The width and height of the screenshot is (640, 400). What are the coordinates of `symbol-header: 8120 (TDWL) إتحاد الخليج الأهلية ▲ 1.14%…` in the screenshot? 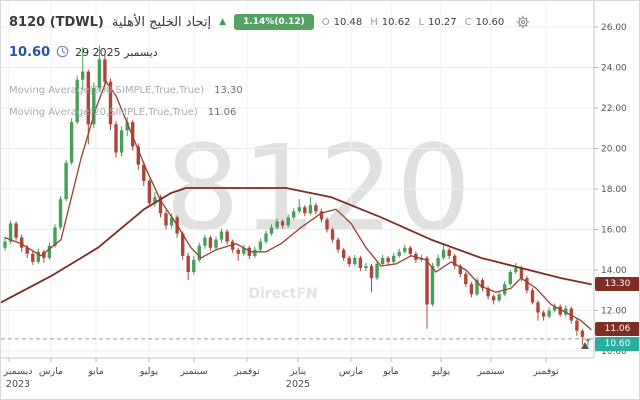 It's located at (269, 22).